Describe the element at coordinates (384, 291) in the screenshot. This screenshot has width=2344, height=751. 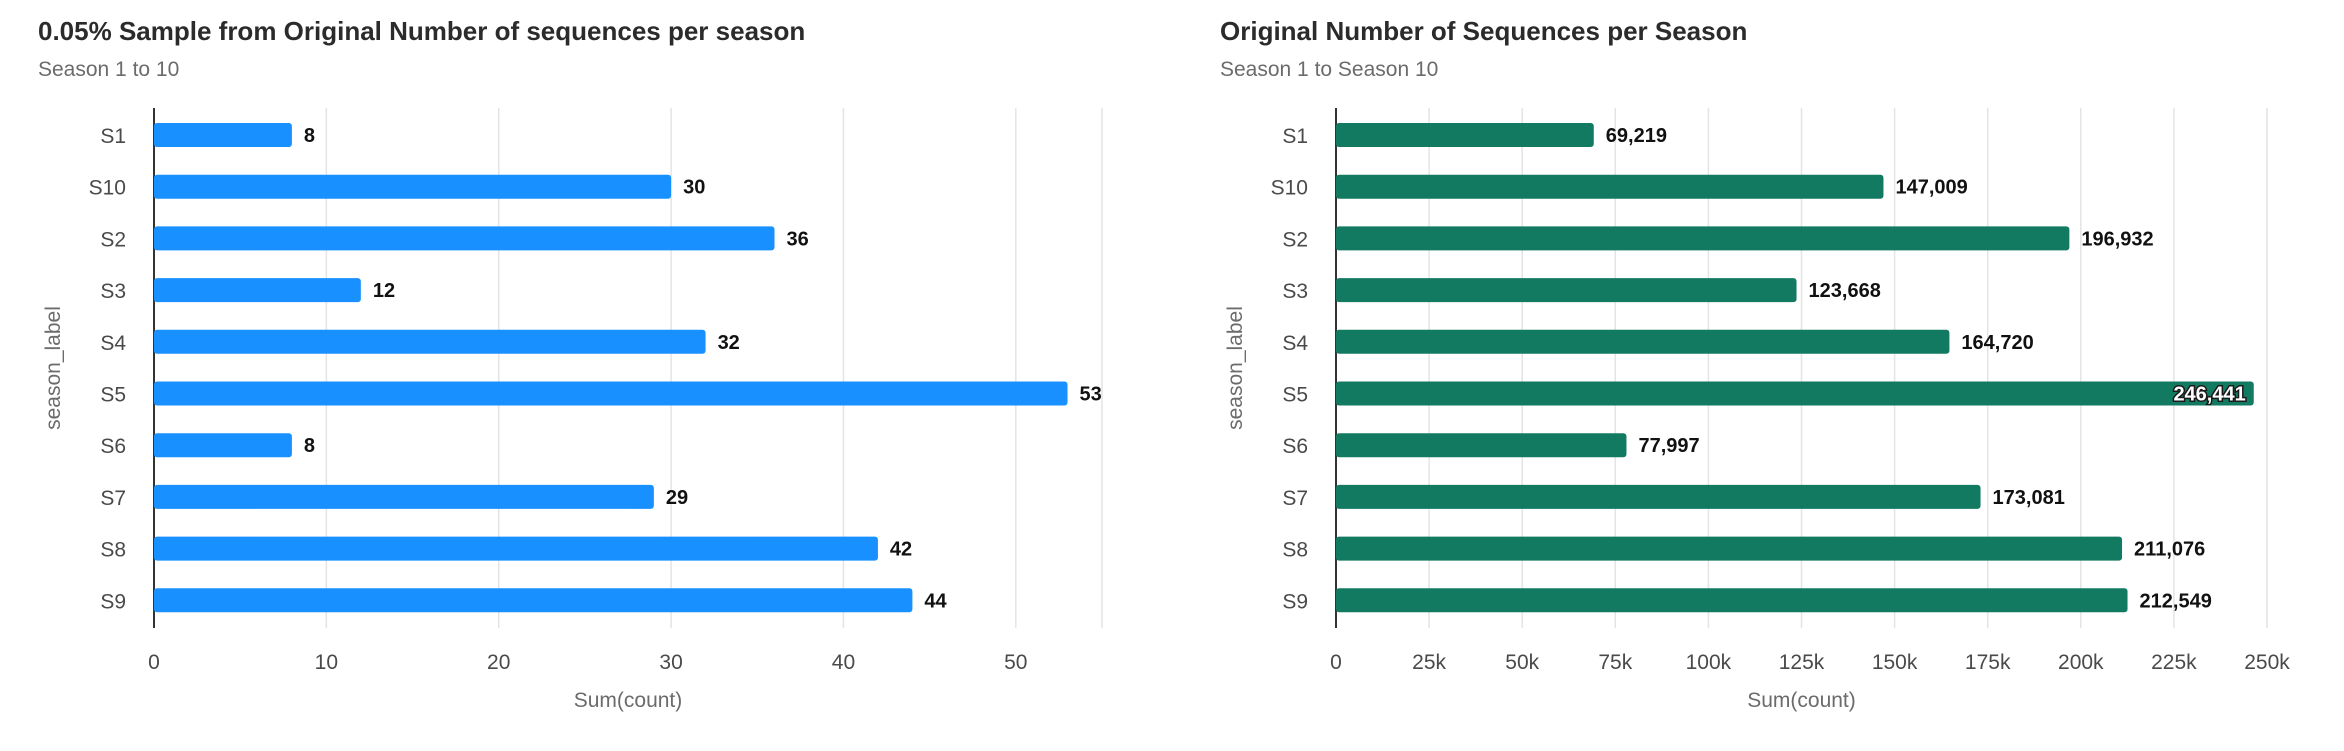
I see `data-label: 12` at that location.